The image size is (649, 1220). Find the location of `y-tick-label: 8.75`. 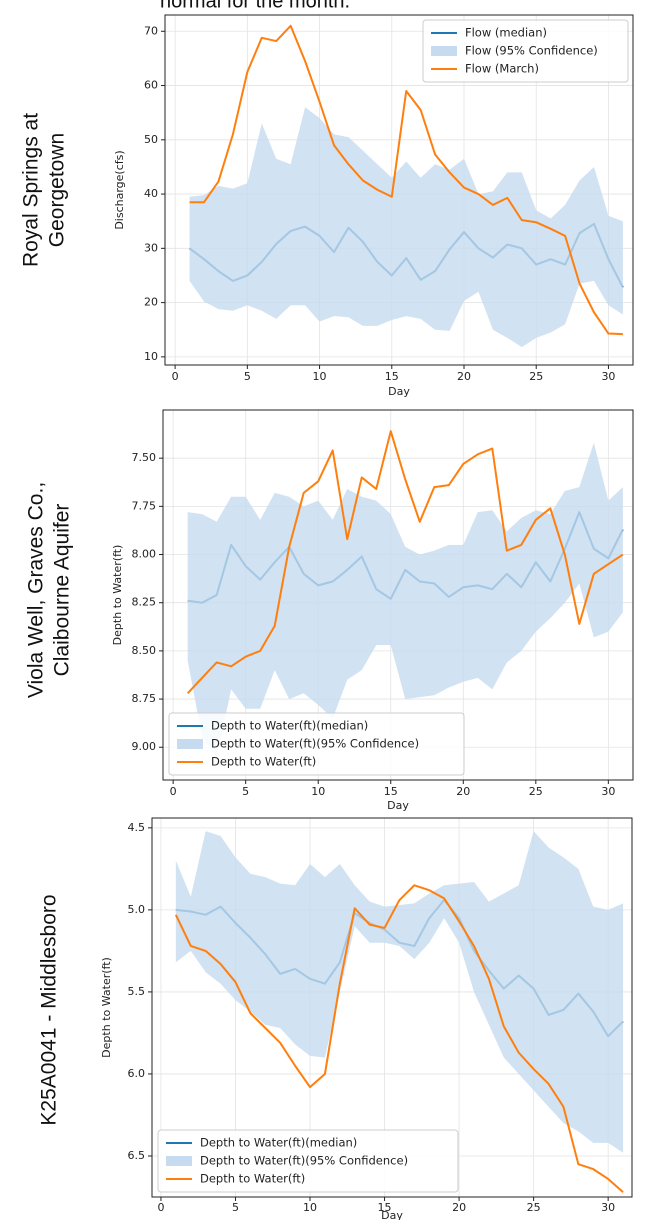

y-tick-label: 8.75 is located at coordinates (144, 698).